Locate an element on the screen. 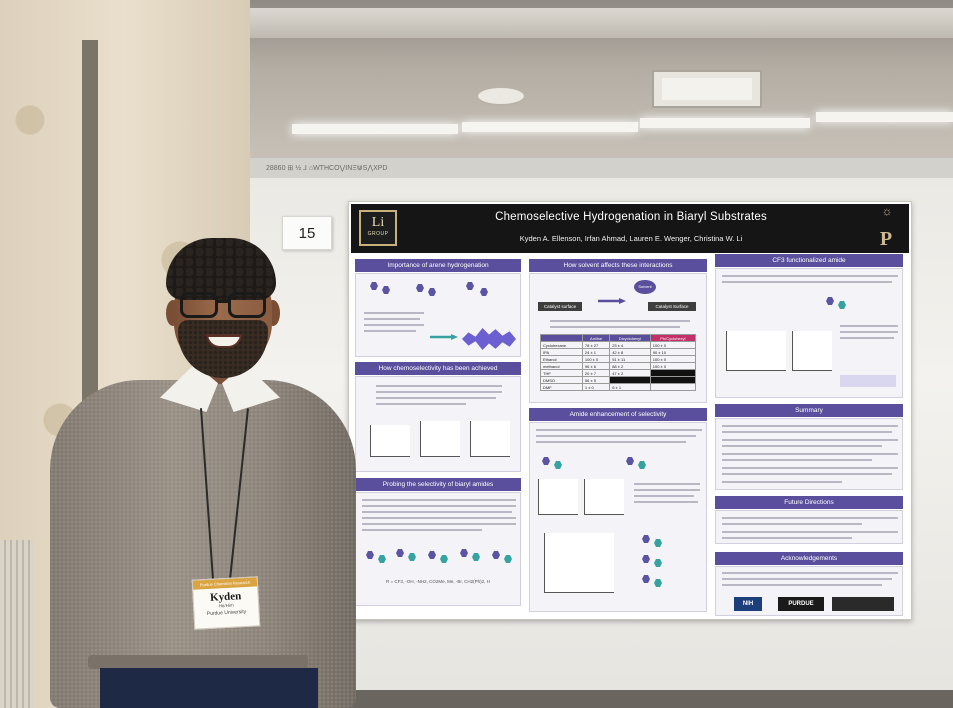 This screenshot has width=953, height=708. nih-logo: NIH is located at coordinates (748, 604).